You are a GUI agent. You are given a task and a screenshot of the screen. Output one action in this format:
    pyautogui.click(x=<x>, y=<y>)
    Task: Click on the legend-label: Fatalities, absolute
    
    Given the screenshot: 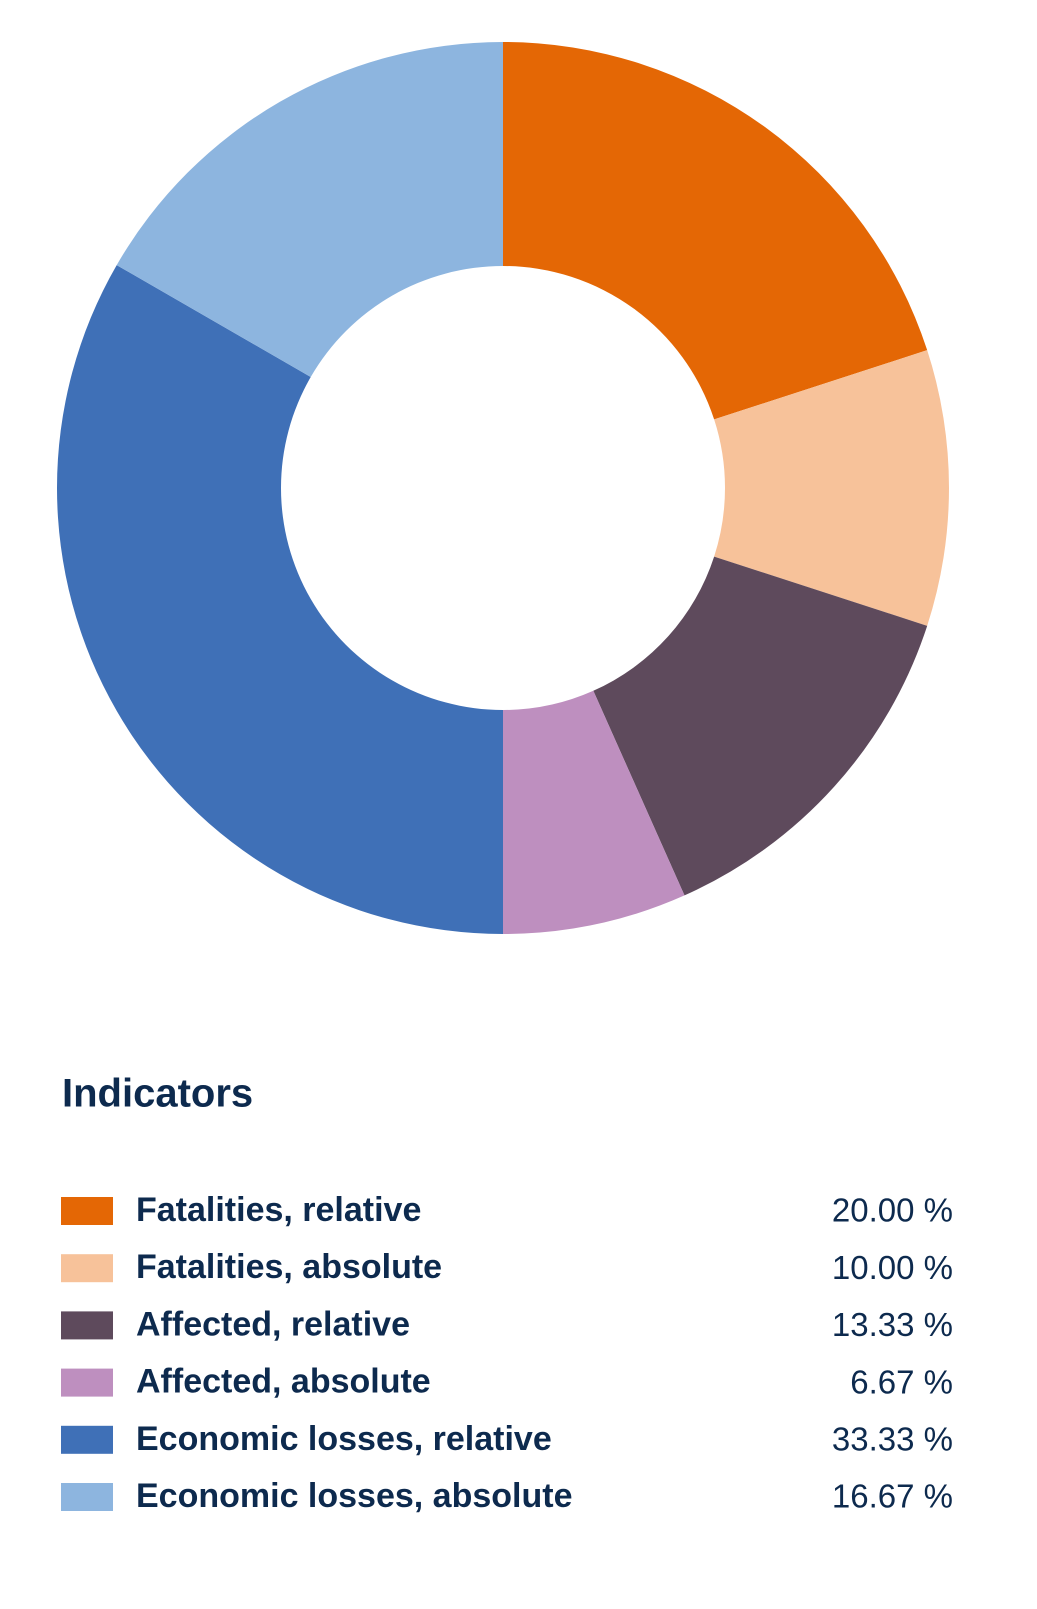 What is the action you would take?
    pyautogui.click(x=289, y=1267)
    